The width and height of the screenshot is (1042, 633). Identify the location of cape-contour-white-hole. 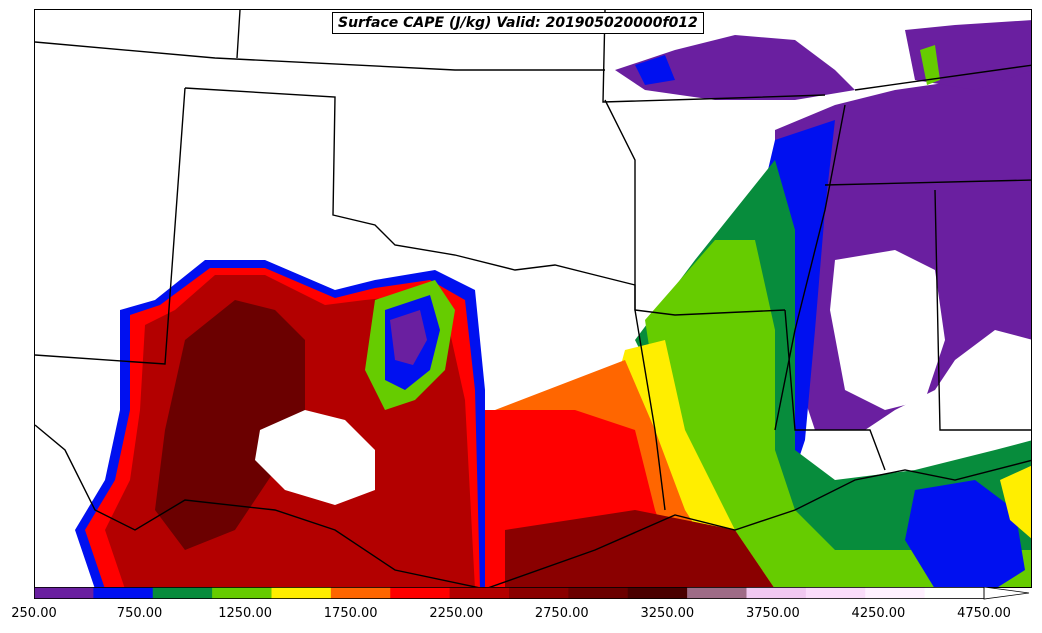
(315, 457).